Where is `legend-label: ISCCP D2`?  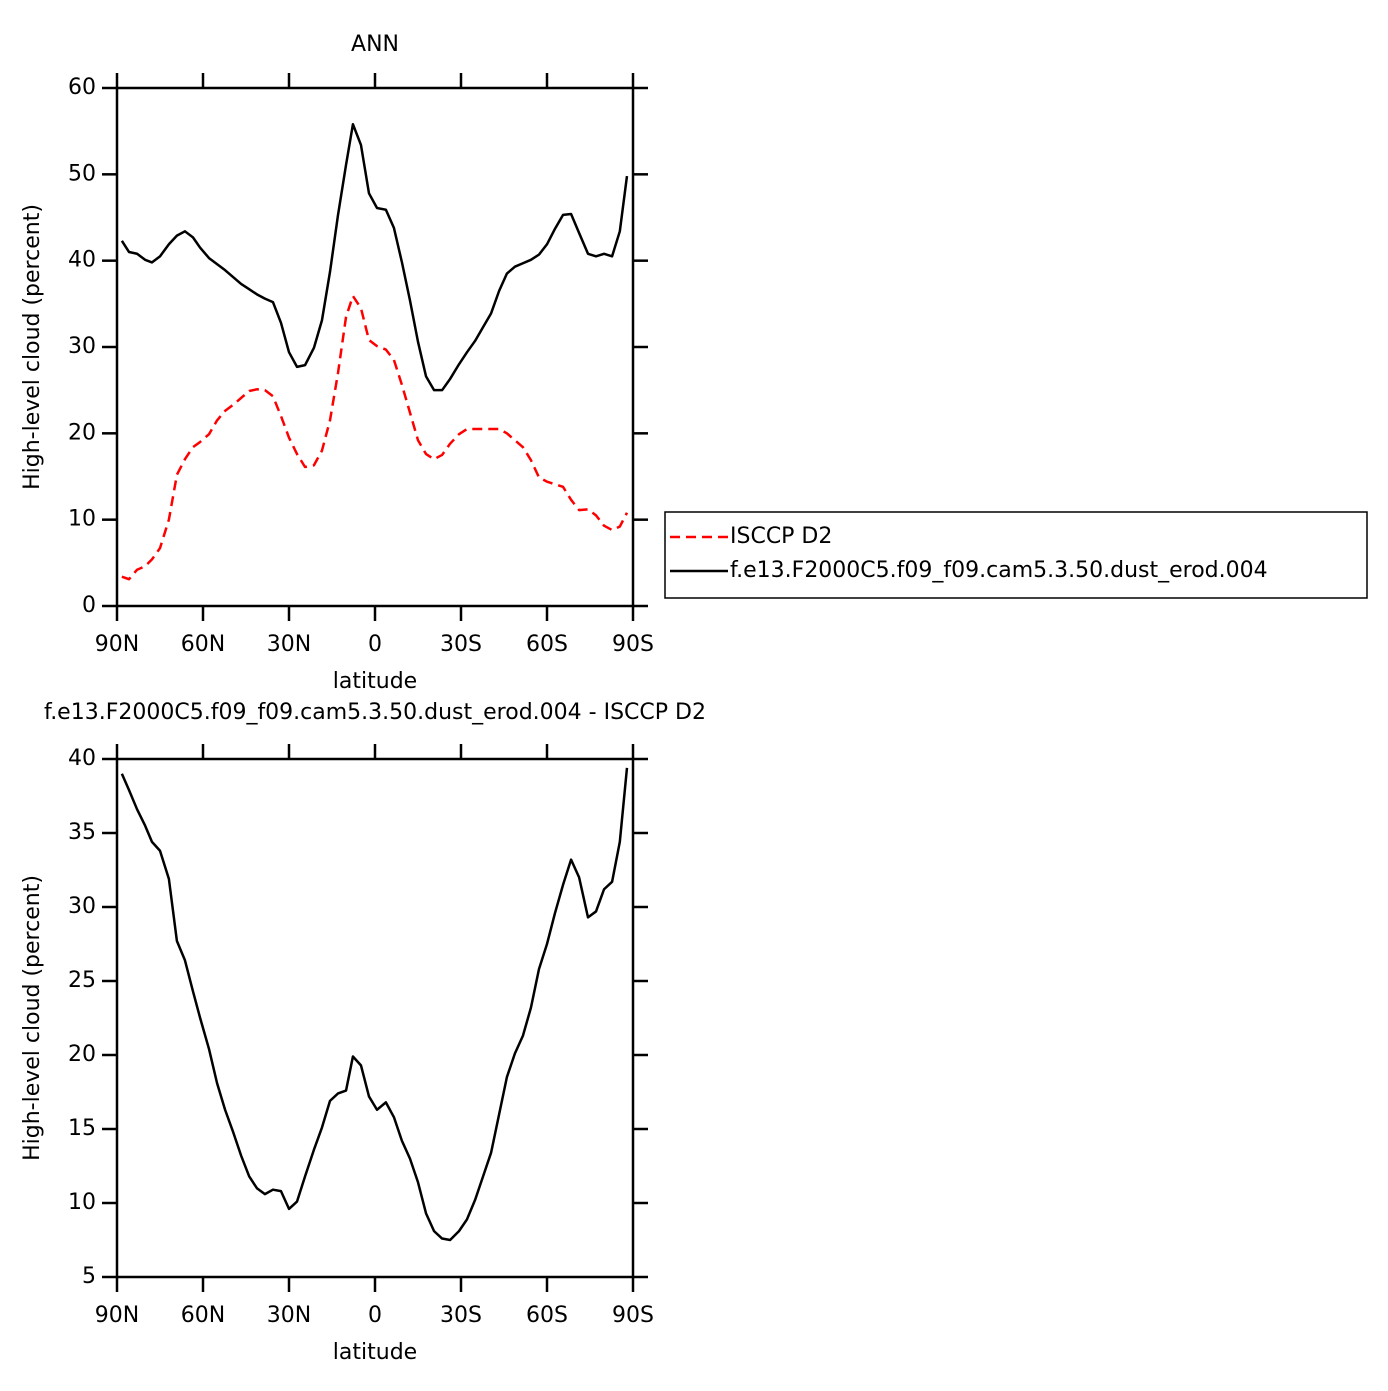
legend-label: ISCCP D2 is located at coordinates (781, 536).